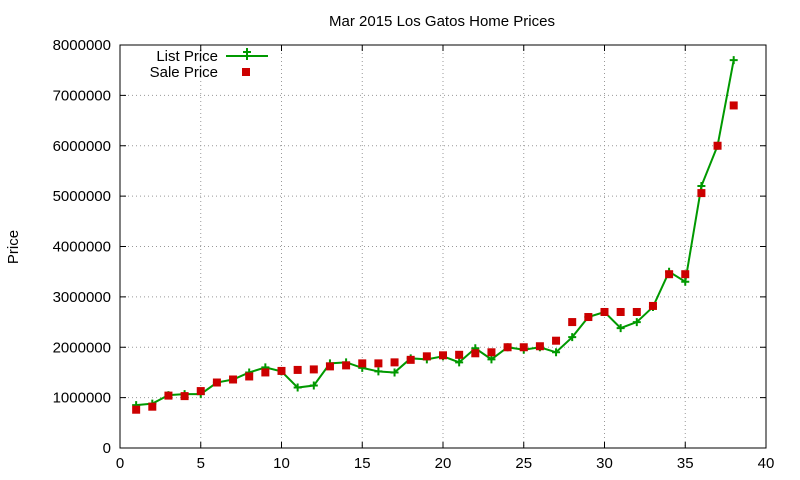 Image resolution: width=800 pixels, height=480 pixels. I want to click on legend-marker-sale-price, so click(246, 72).